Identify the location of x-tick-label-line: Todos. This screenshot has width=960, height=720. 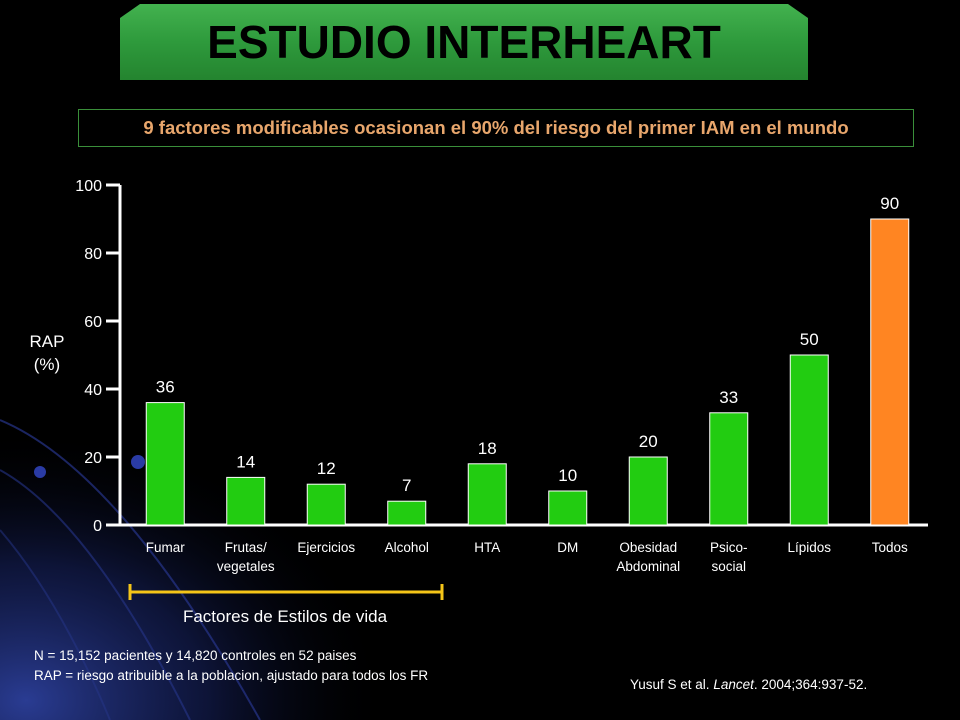
(890, 547).